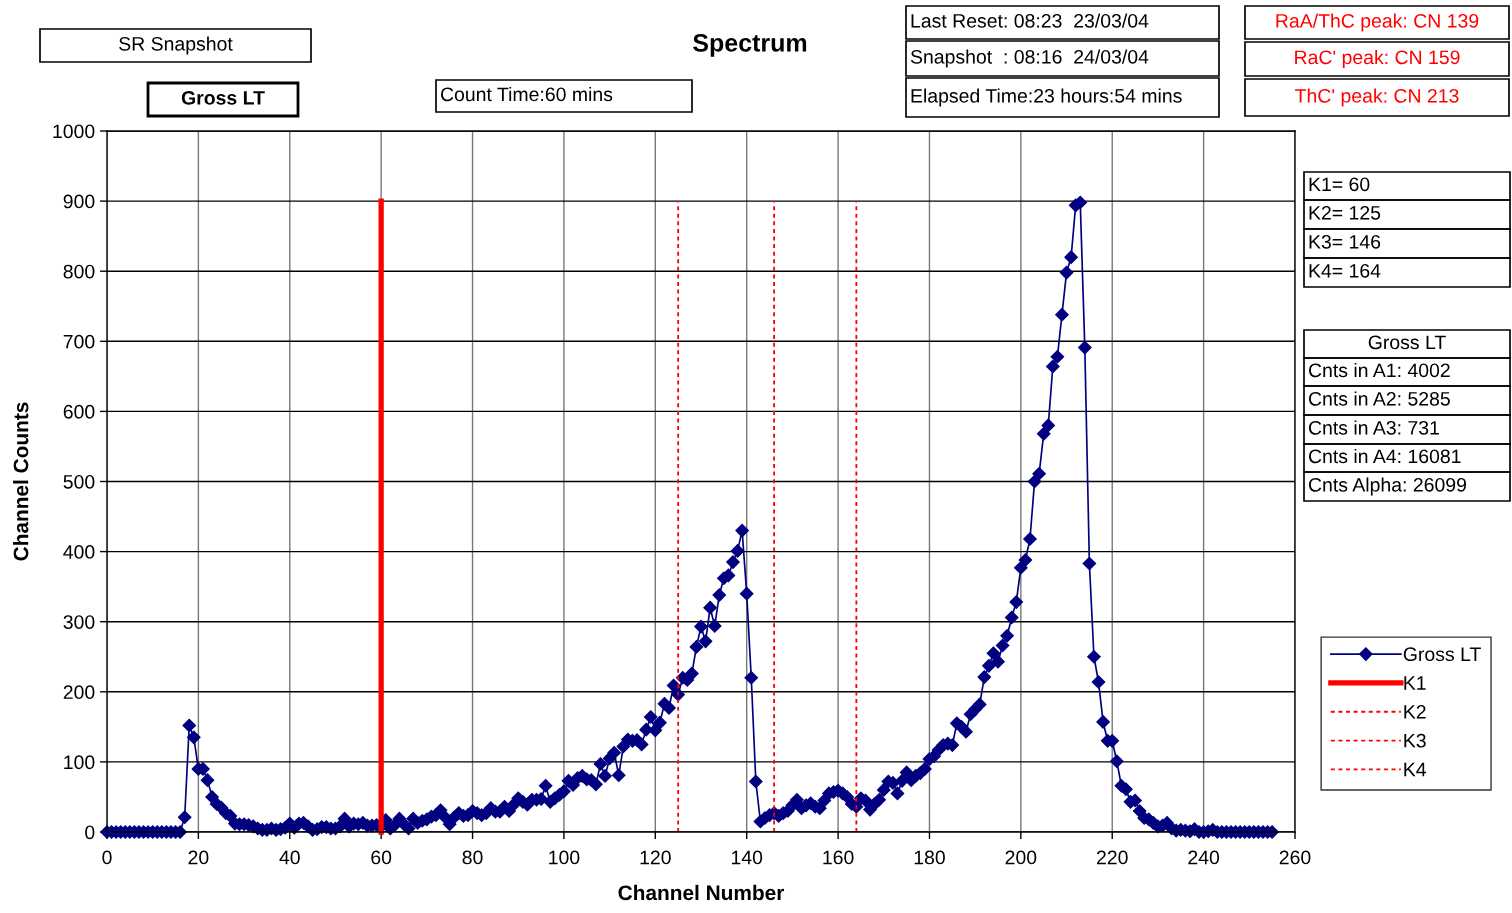  I want to click on x-tick-label: 60, so click(381, 857).